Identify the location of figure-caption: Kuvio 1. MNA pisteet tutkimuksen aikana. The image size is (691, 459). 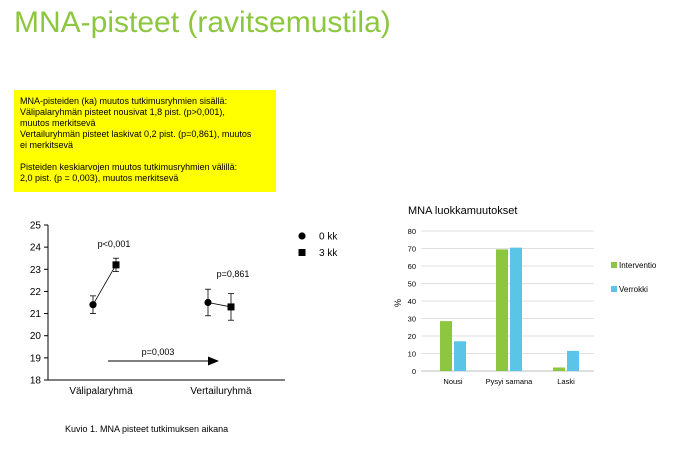
(147, 429).